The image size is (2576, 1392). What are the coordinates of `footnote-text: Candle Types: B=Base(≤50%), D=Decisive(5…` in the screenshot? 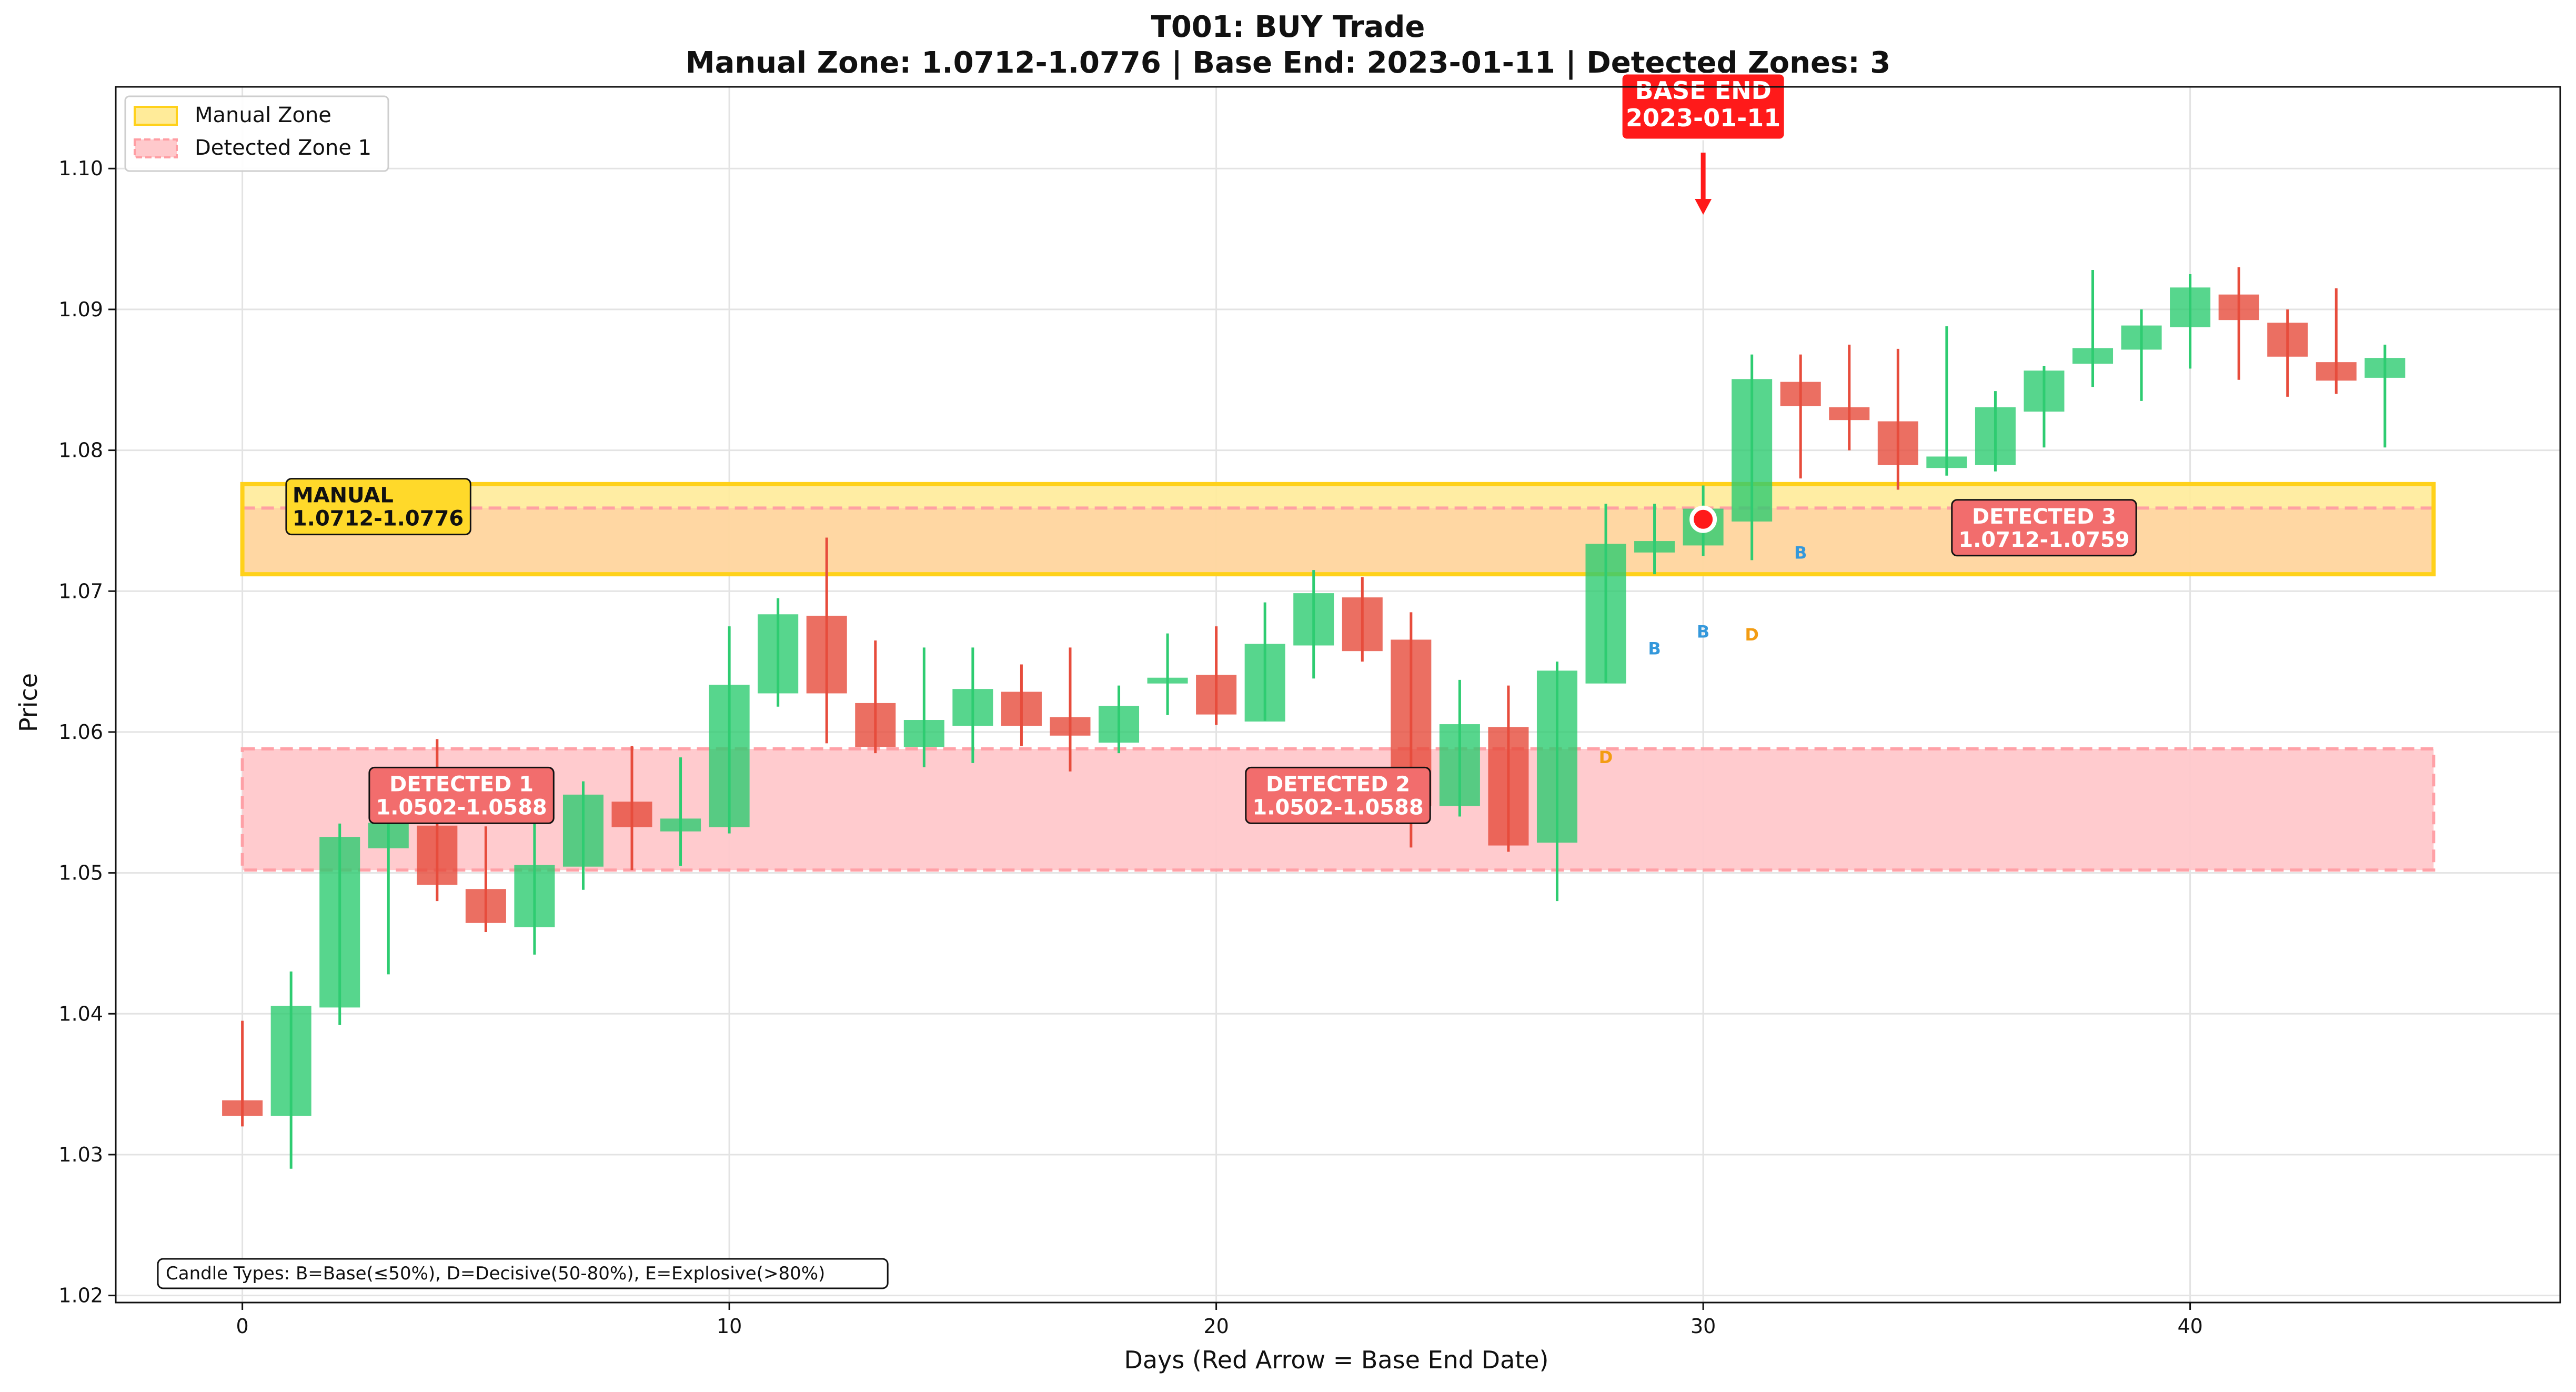 It's located at (495, 1274).